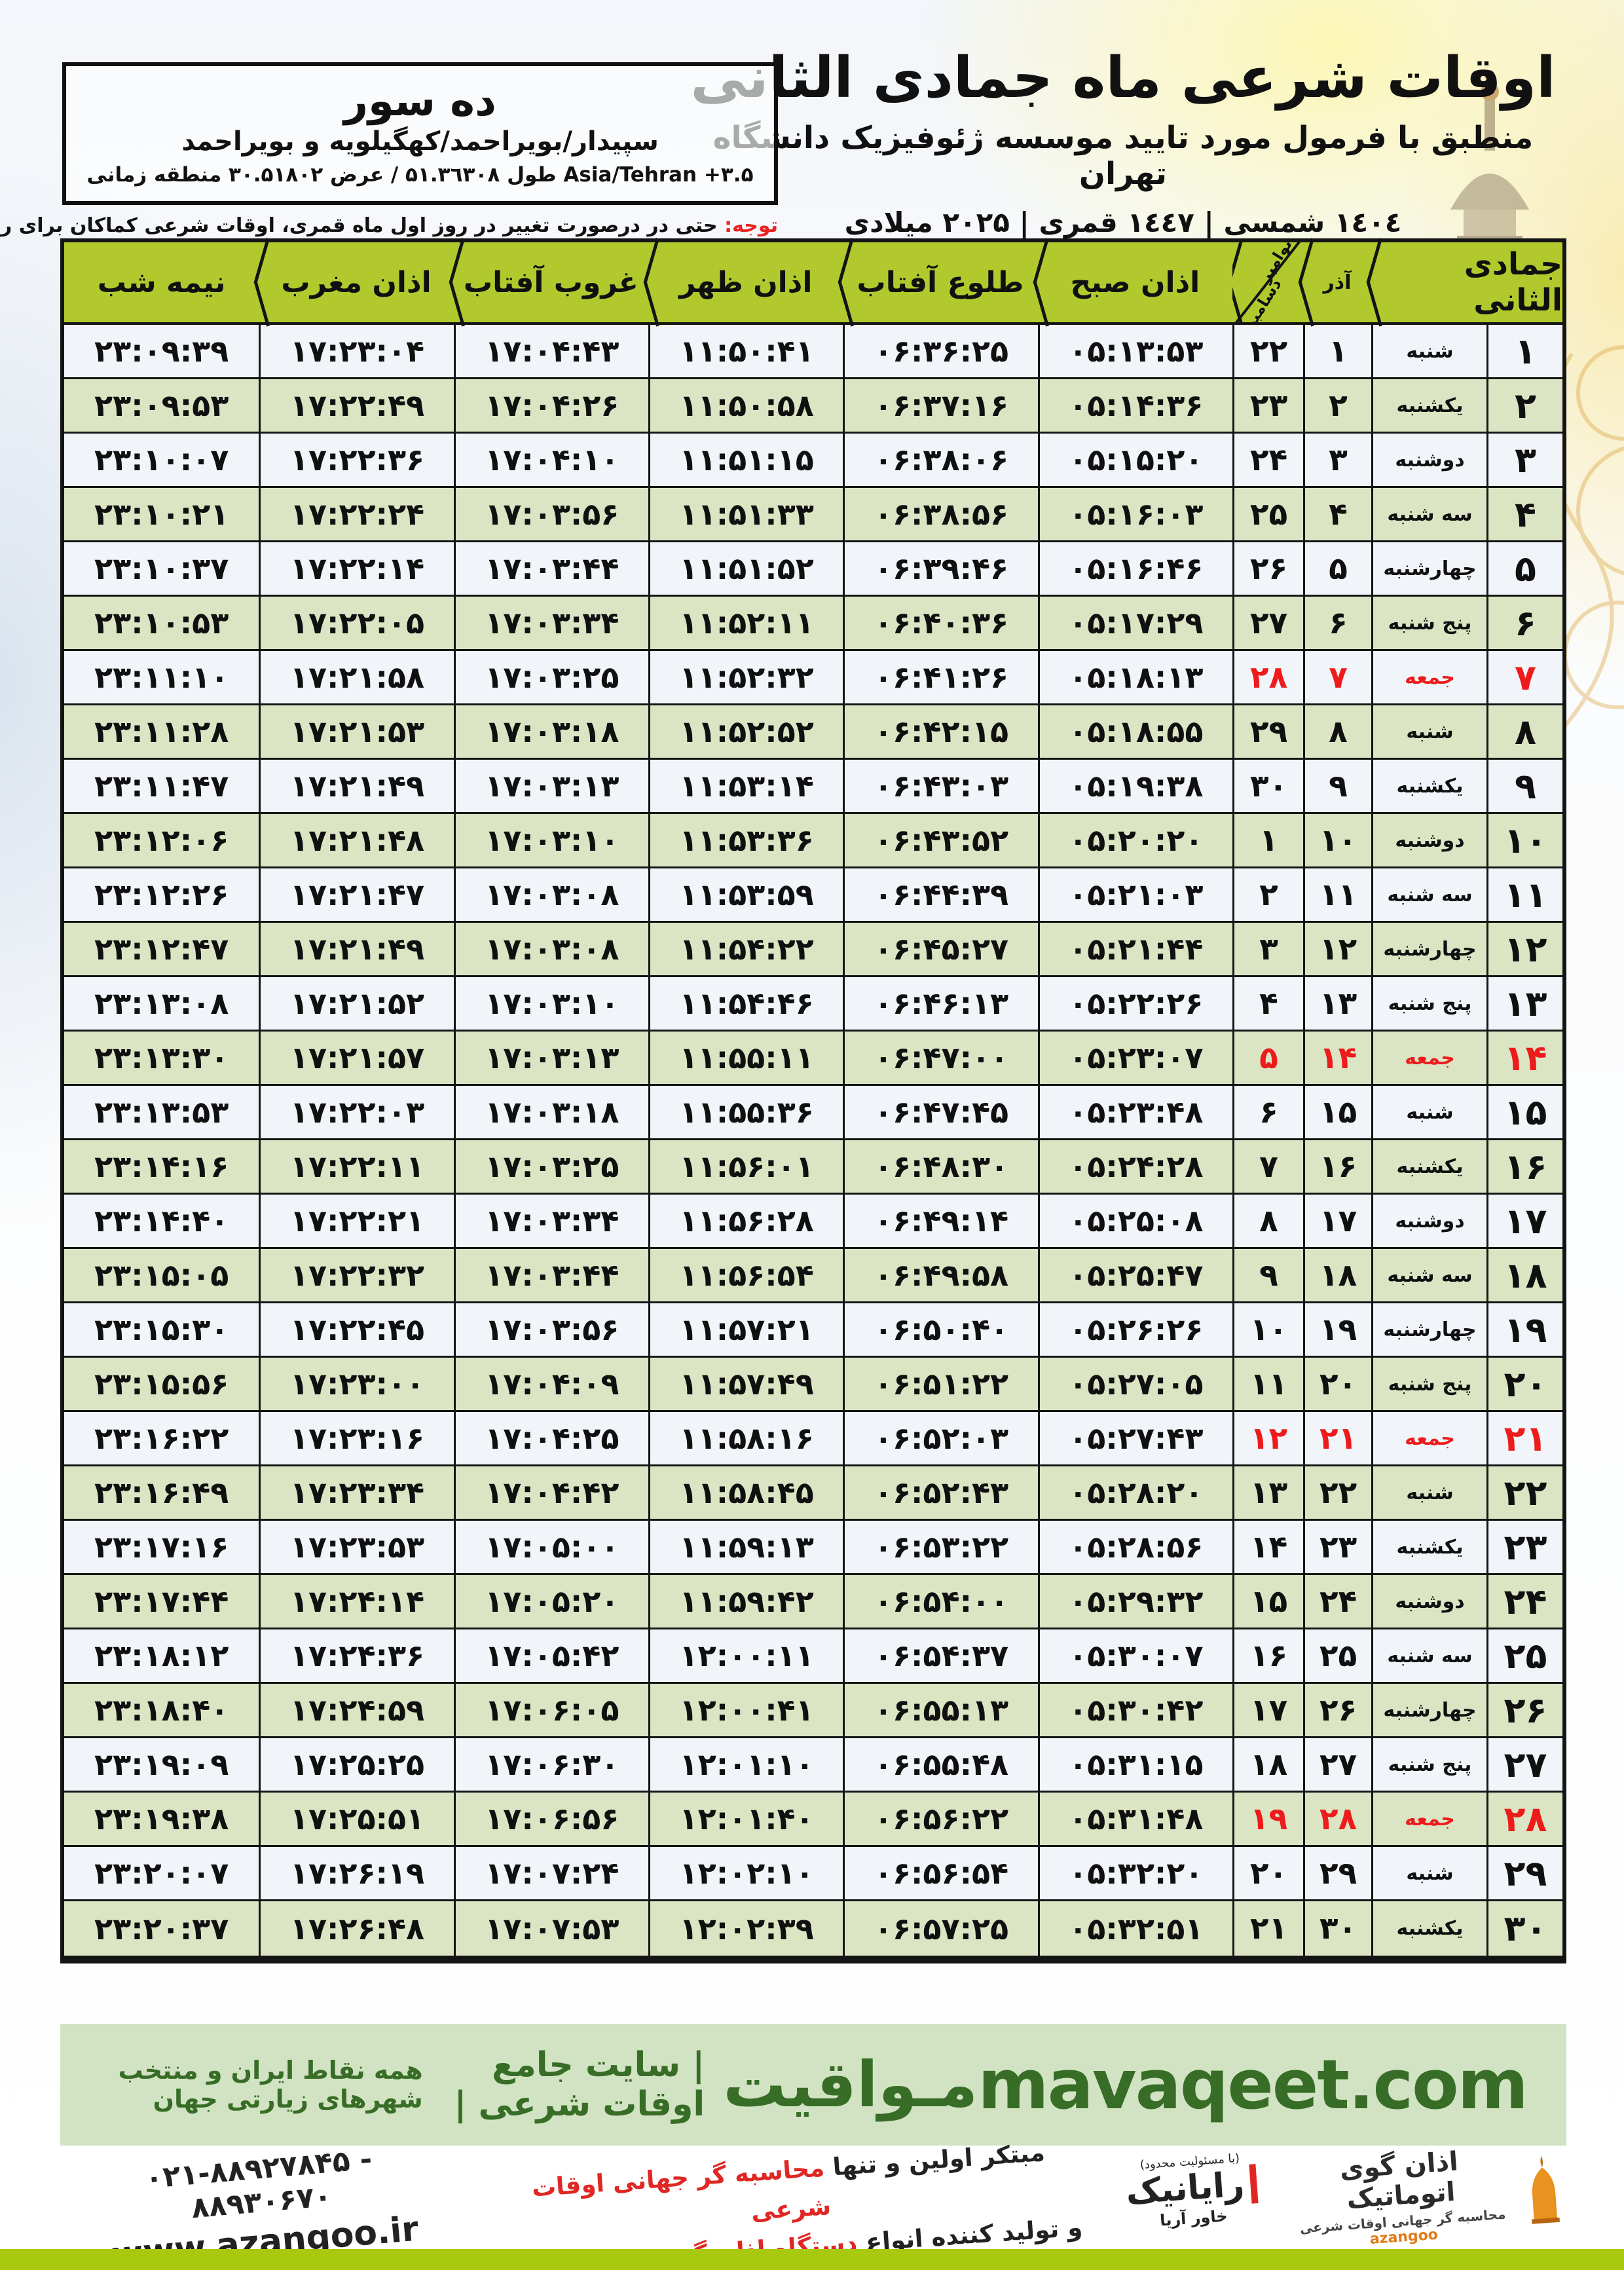 This screenshot has width=1624, height=2270. What do you see at coordinates (1524, 623) in the screenshot?
I see `cell-day-number: ۶` at bounding box center [1524, 623].